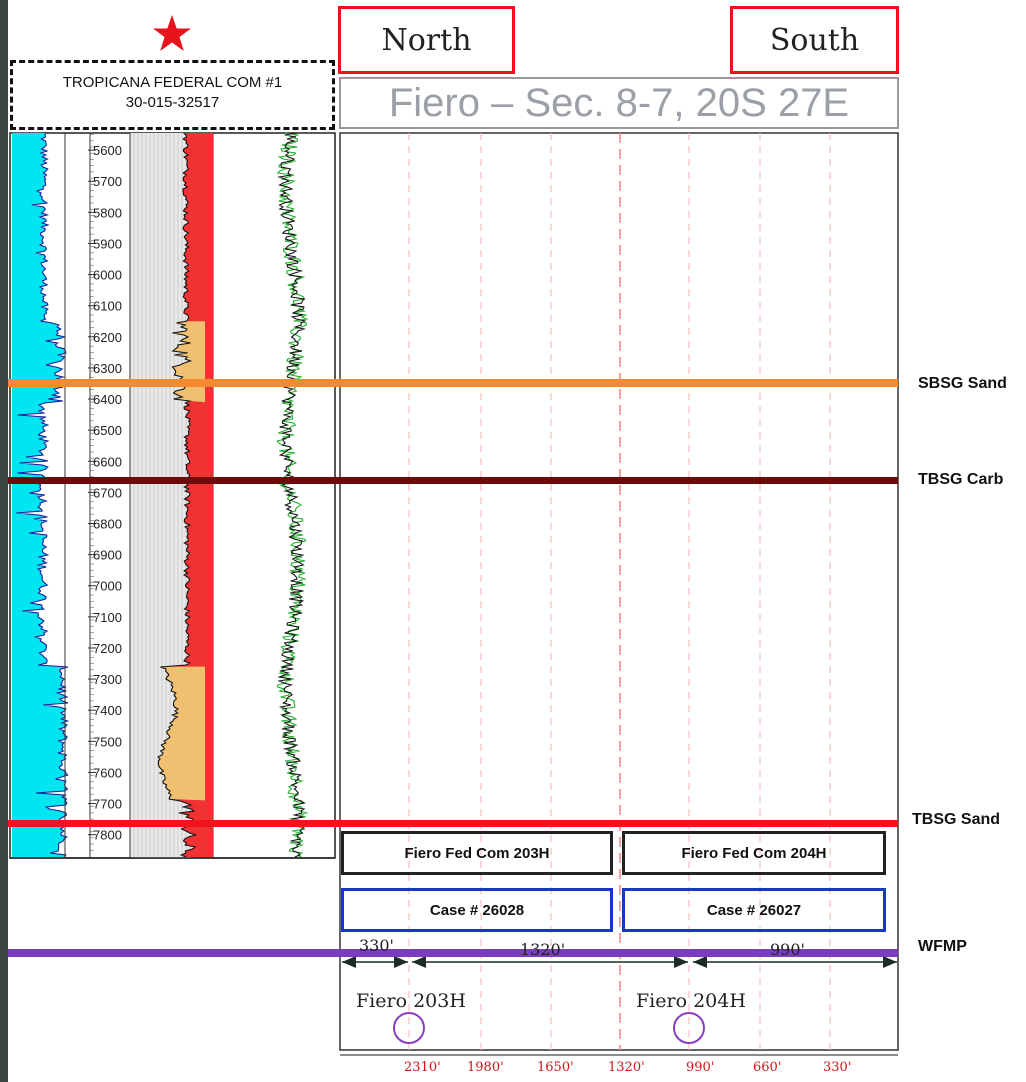 The width and height of the screenshot is (1026, 1082). Describe the element at coordinates (626, 1067) in the screenshot. I see `section-tick-label: 1320'` at that location.